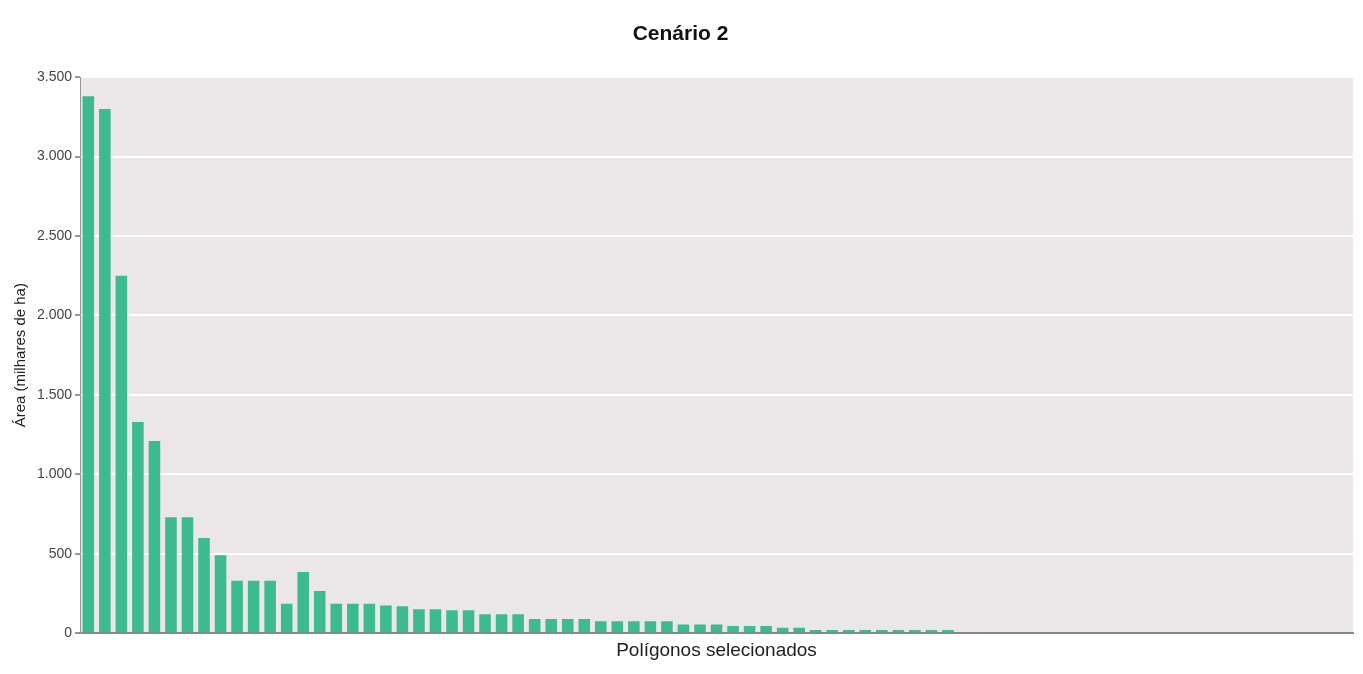 This screenshot has height=674, width=1363. Describe the element at coordinates (54, 473) in the screenshot. I see `y-tick-label: 1.000` at that location.